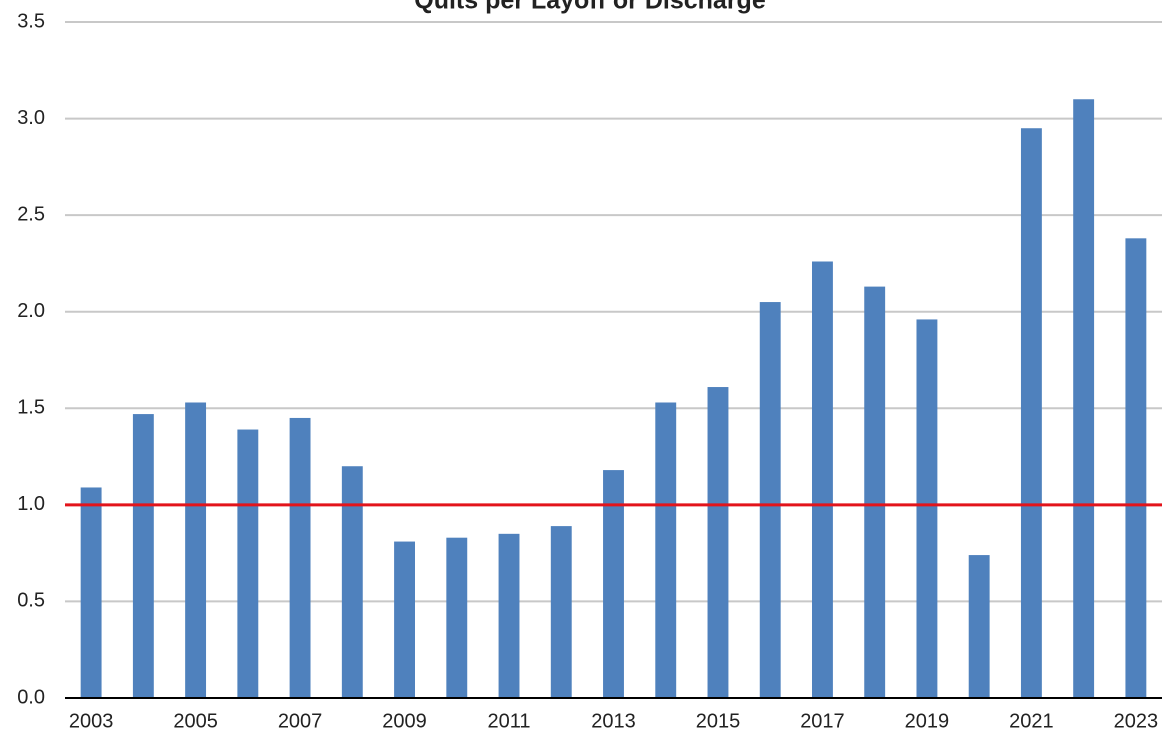 The image size is (1171, 740). I want to click on x-tick-label: 2013, so click(613, 721).